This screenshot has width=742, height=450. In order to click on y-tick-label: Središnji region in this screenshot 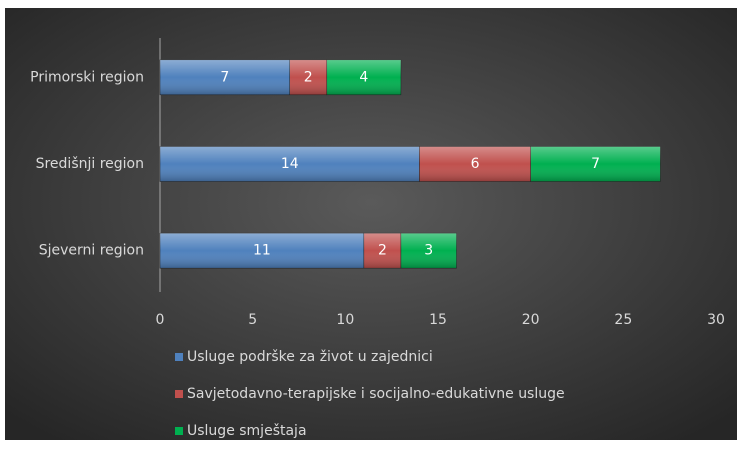, I will do `click(90, 164)`.